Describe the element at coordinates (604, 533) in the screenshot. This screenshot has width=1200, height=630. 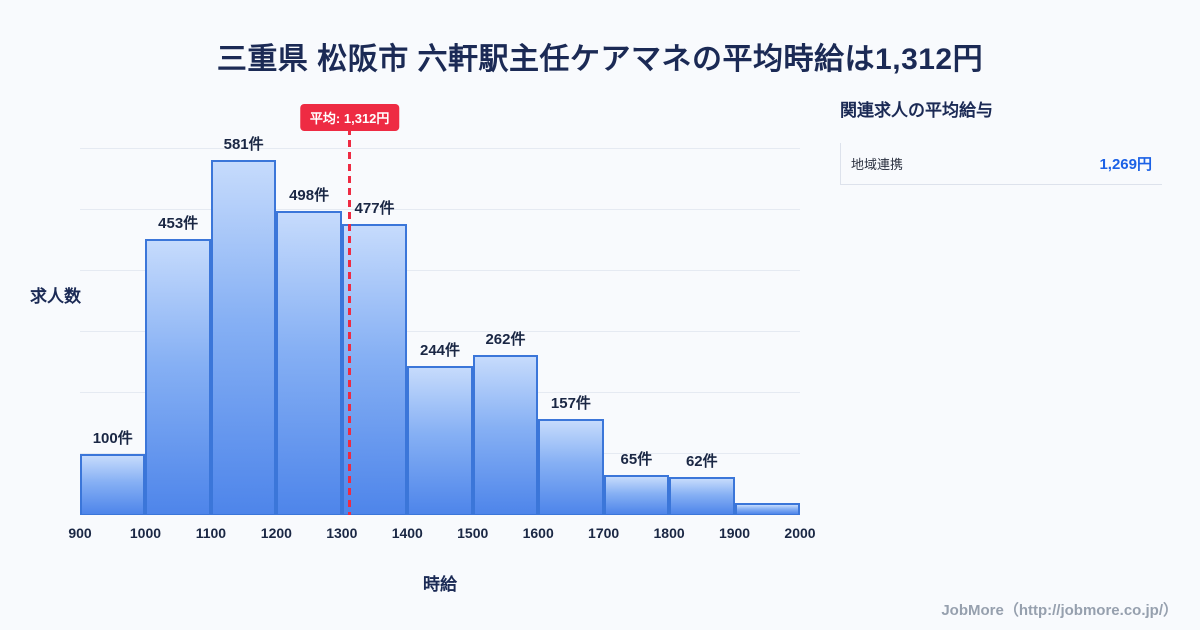
I see `x-tick-label: 1700` at that location.